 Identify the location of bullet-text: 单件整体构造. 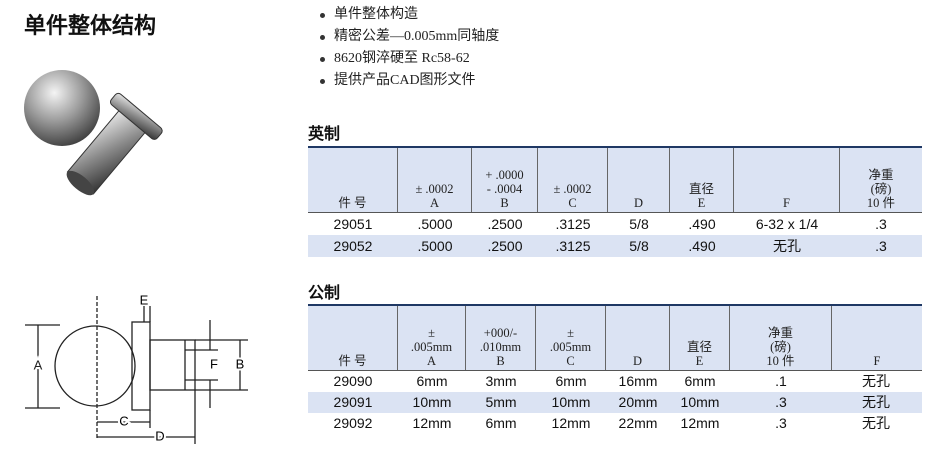
(376, 14).